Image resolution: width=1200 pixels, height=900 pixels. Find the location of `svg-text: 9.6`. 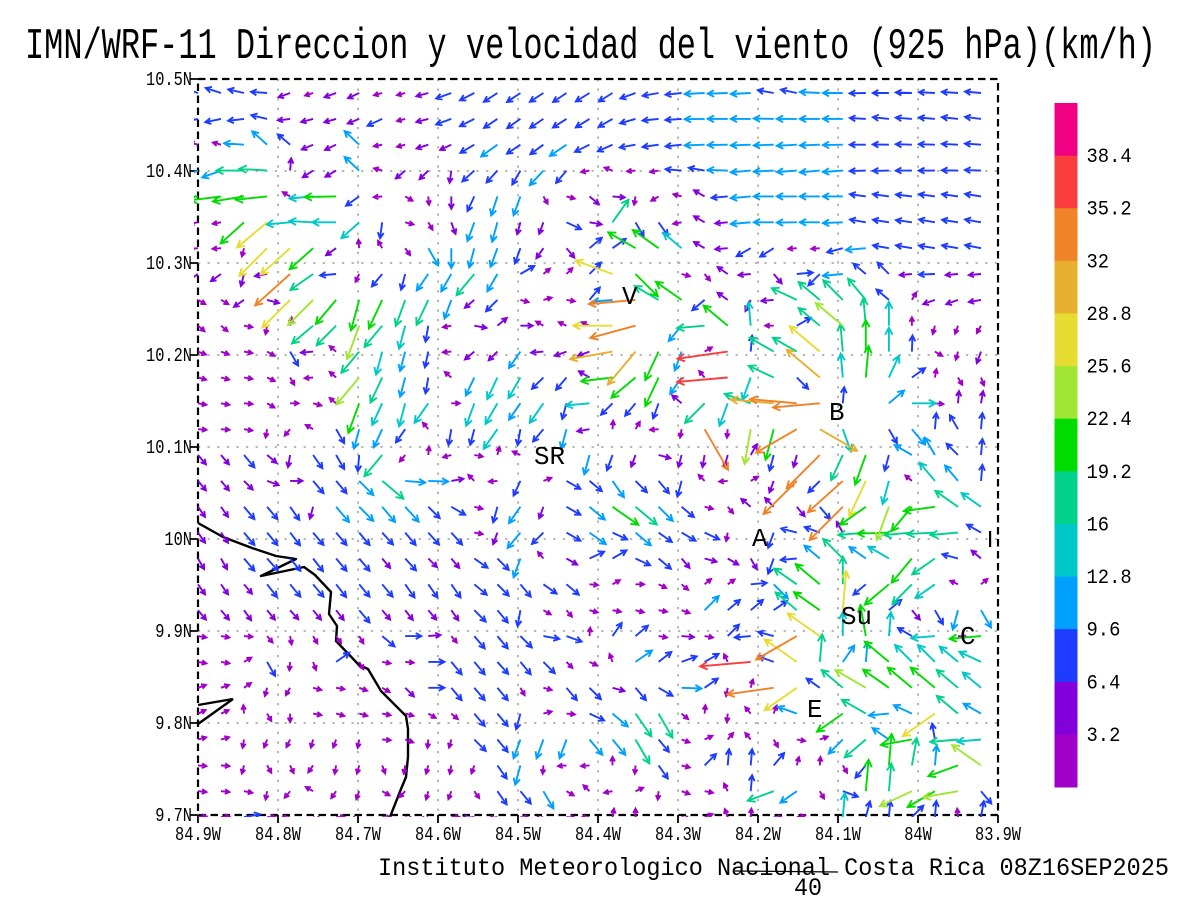

svg-text: 9.6 is located at coordinates (1104, 631).